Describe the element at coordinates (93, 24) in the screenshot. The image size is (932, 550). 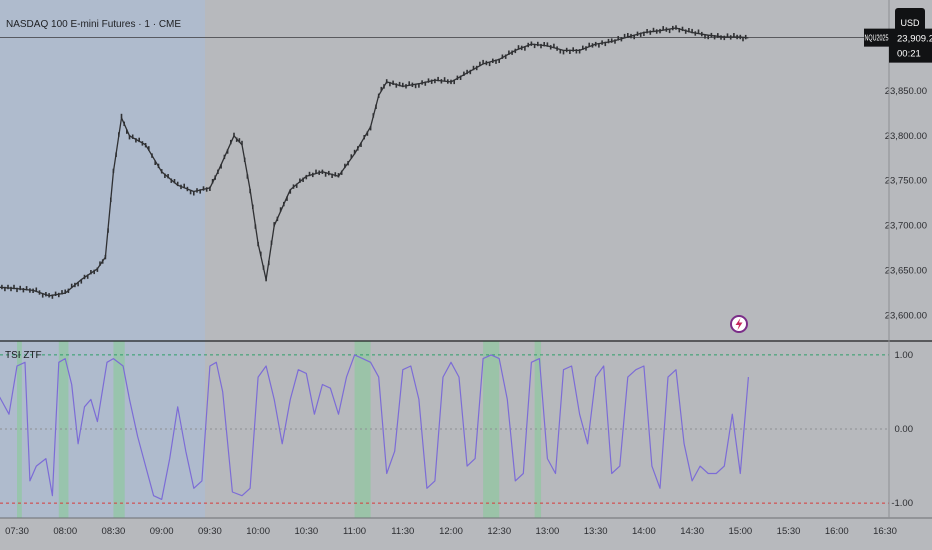
I see `symbol-title: NASDAQ 100 E-mini Futures · 1 · CME` at that location.